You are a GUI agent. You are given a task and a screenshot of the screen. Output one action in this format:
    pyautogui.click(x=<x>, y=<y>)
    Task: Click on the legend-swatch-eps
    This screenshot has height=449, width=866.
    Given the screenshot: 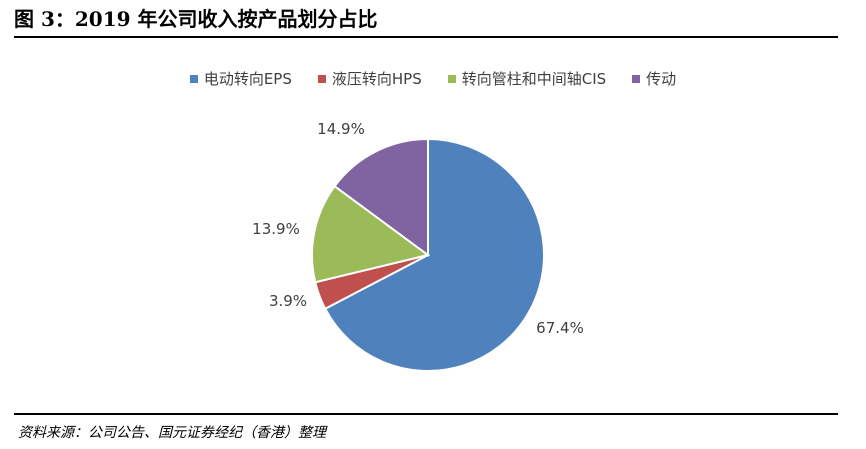 What is the action you would take?
    pyautogui.click(x=193, y=78)
    